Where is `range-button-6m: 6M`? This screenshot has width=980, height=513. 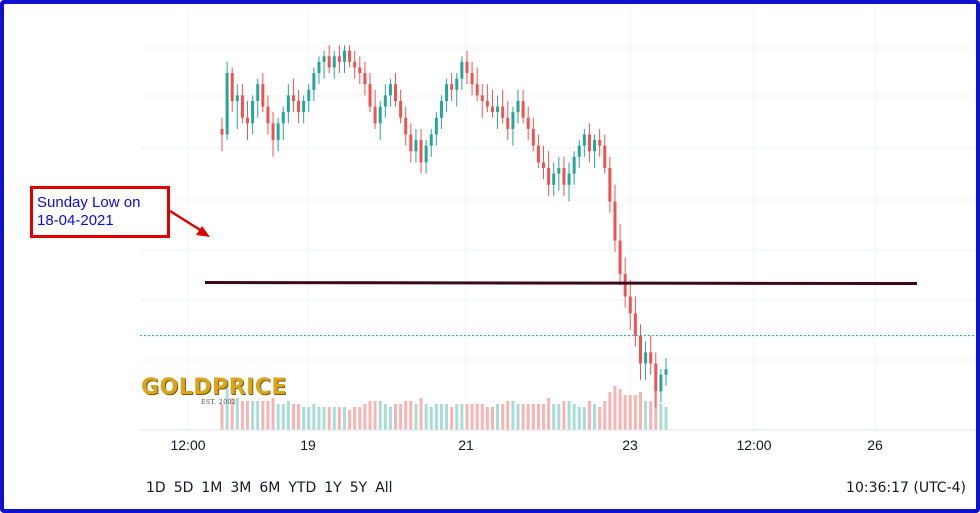 range-button-6m: 6M is located at coordinates (270, 488).